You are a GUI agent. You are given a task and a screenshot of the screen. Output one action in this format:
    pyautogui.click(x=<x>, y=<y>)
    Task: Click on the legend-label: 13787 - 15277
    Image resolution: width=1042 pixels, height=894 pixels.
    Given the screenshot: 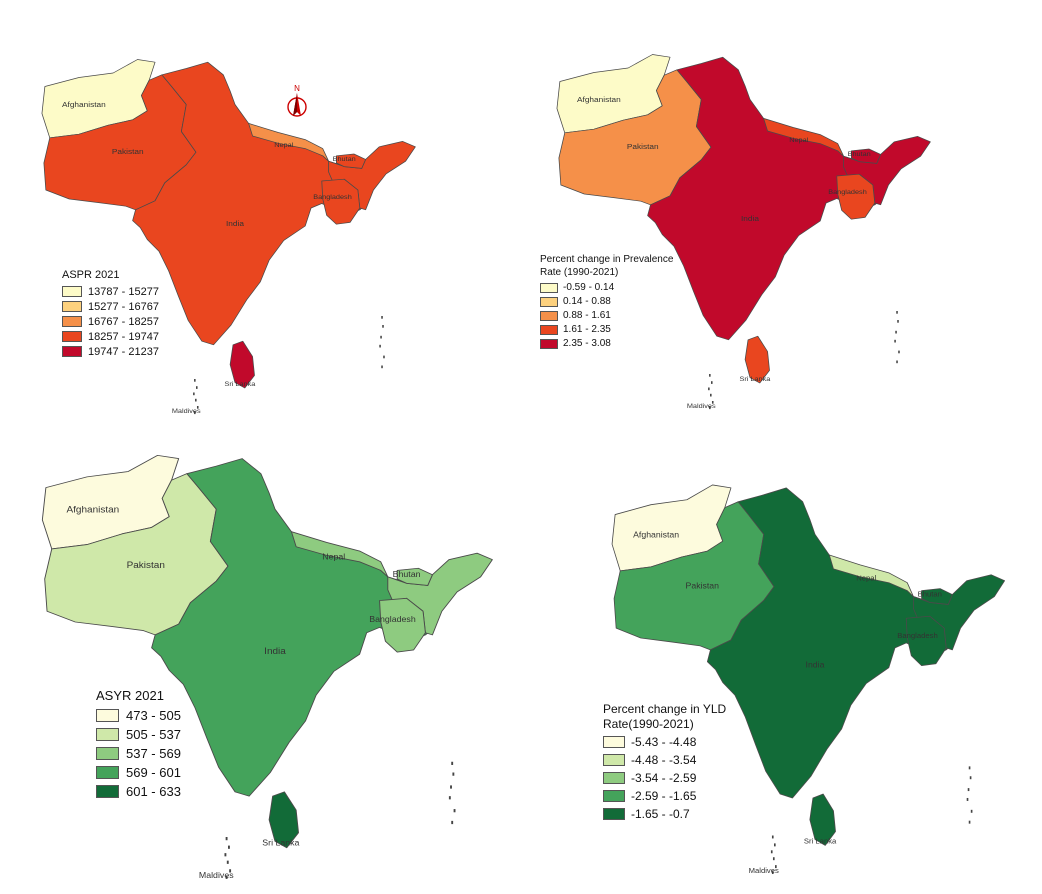 What is the action you would take?
    pyautogui.click(x=123, y=291)
    